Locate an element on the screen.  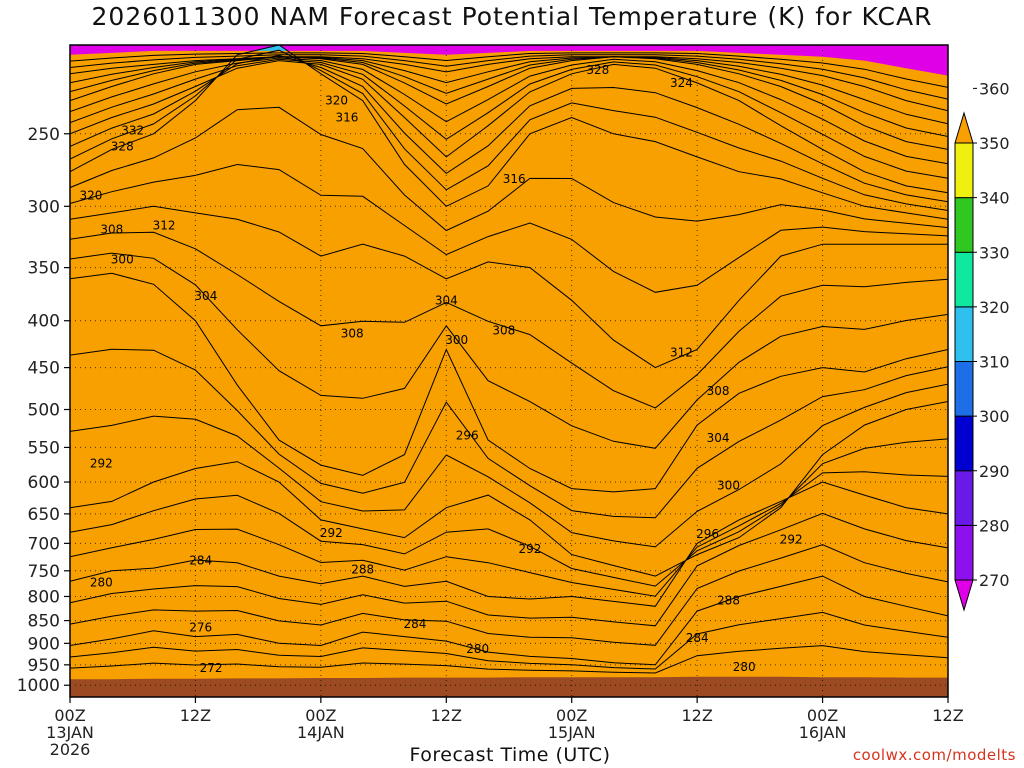
colorbar-label: 280 is located at coordinates (994, 525).